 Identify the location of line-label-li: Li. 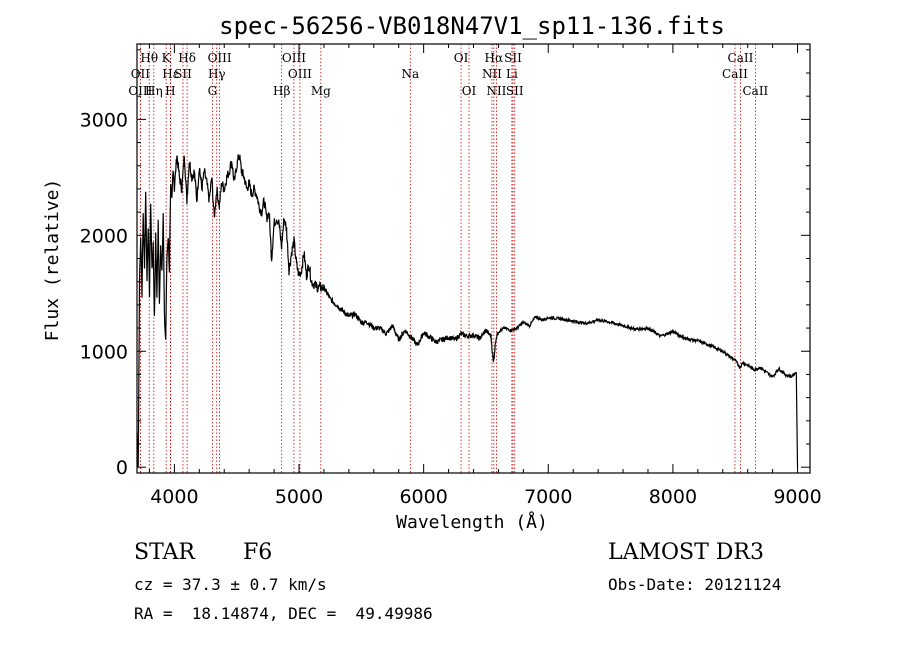
(512, 74).